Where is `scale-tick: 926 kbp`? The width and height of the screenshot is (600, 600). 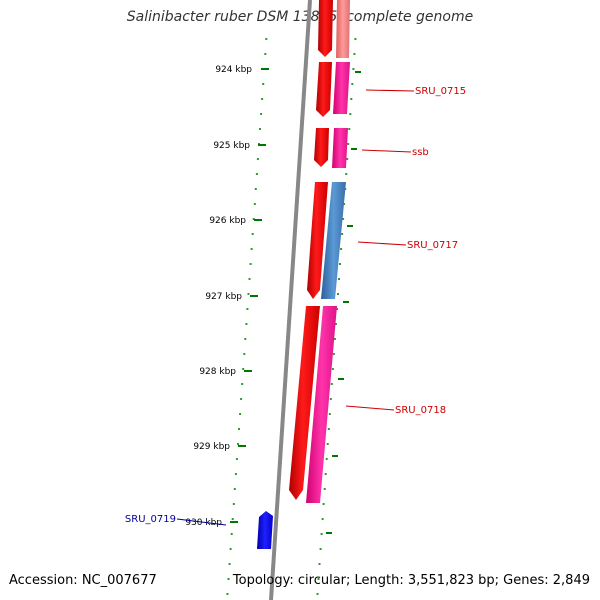 scale-tick: 926 kbp is located at coordinates (235, 221).